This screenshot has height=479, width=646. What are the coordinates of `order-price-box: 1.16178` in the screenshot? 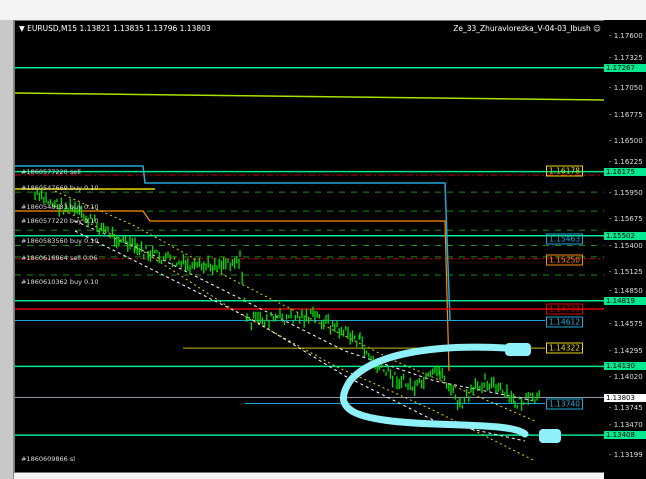 It's located at (565, 171).